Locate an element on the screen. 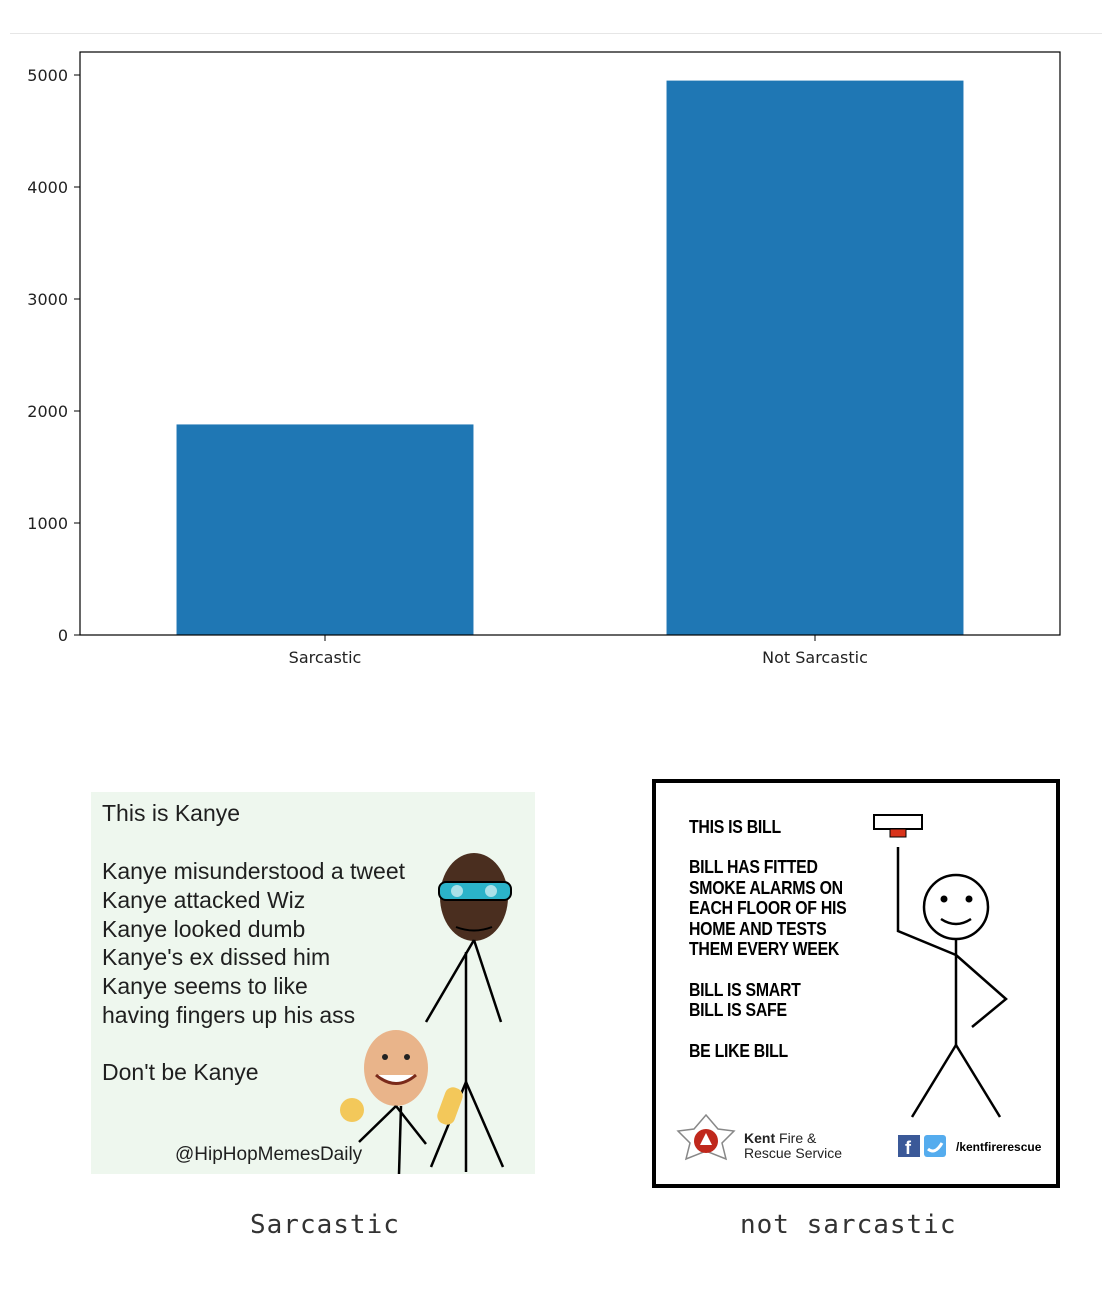 The image size is (1108, 1310). svg-text: f is located at coordinates (908, 1148).